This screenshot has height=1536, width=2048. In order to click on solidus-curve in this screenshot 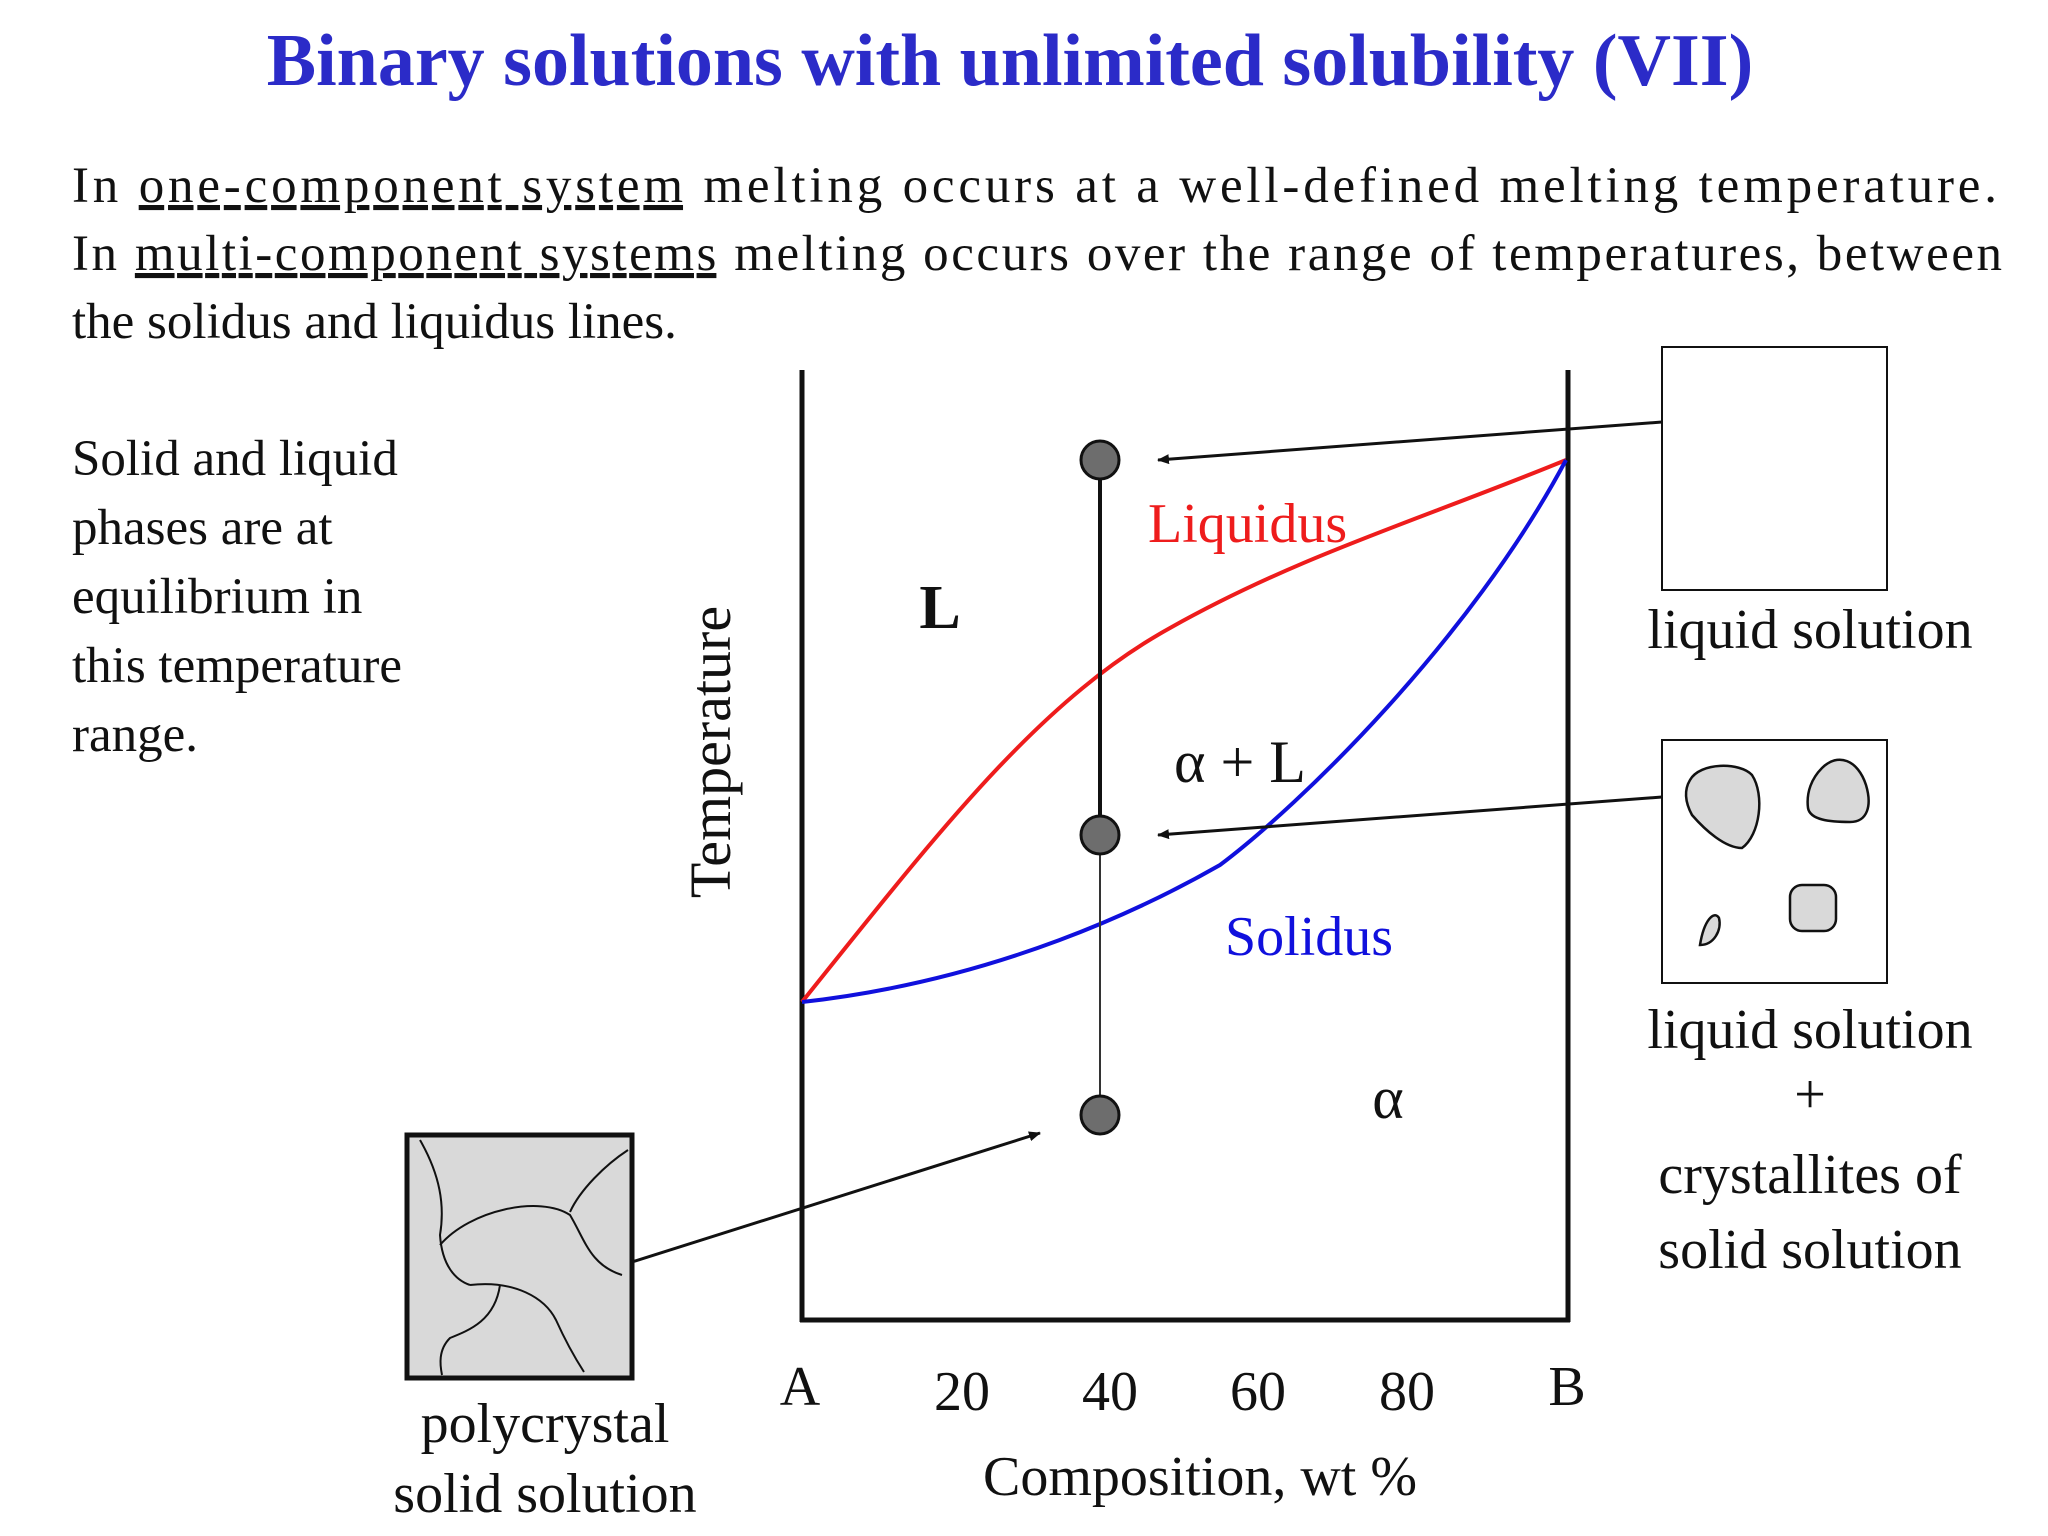, I will do `click(1184, 731)`.